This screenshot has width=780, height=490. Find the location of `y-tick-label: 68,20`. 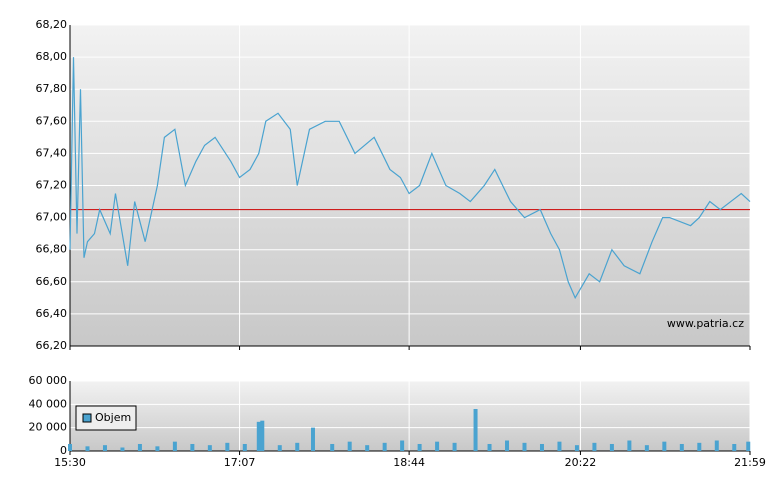

y-tick-label: 68,20 is located at coordinates (52, 24).